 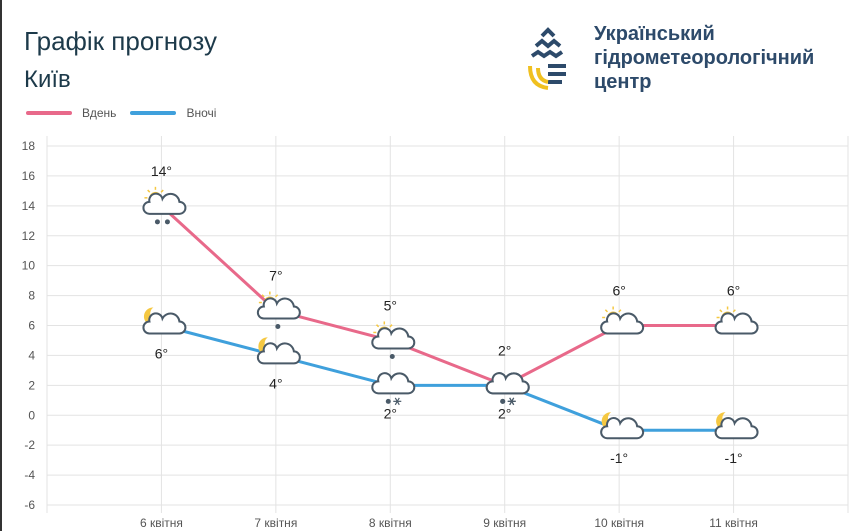 I want to click on legend-label-night: Вночі, so click(x=201, y=113).